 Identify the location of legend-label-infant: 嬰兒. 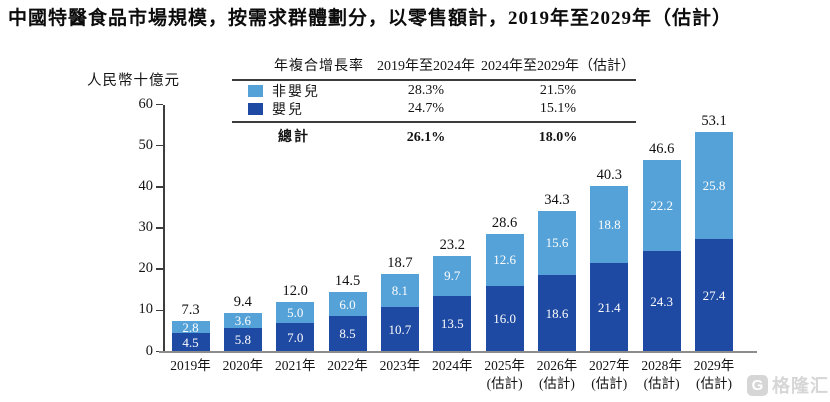
(288, 110).